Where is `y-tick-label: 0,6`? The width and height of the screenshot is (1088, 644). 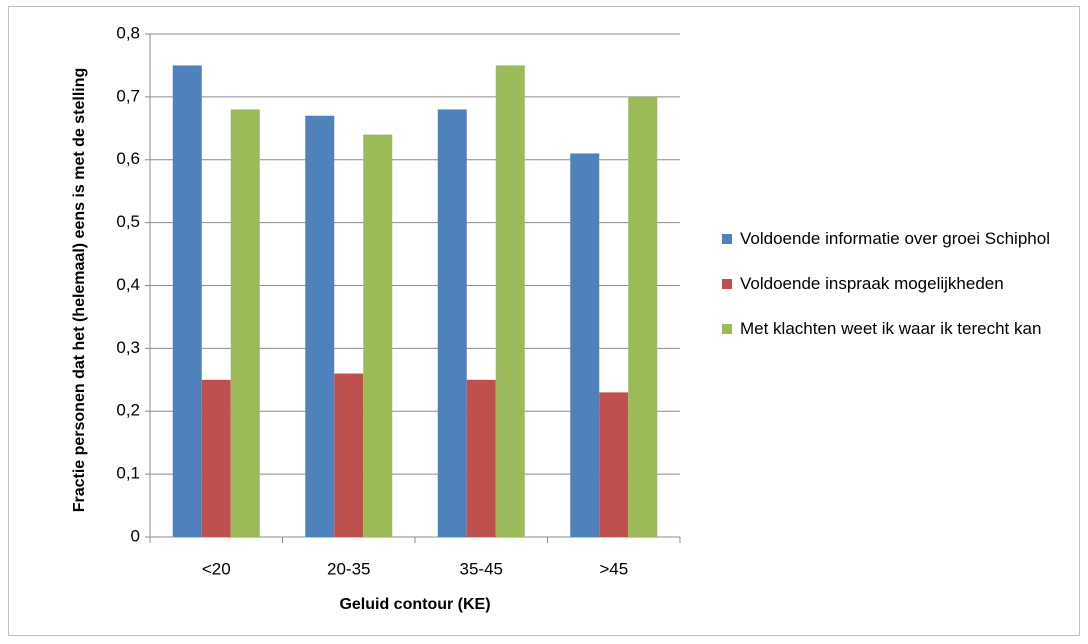
y-tick-label: 0,6 is located at coordinates (128, 158).